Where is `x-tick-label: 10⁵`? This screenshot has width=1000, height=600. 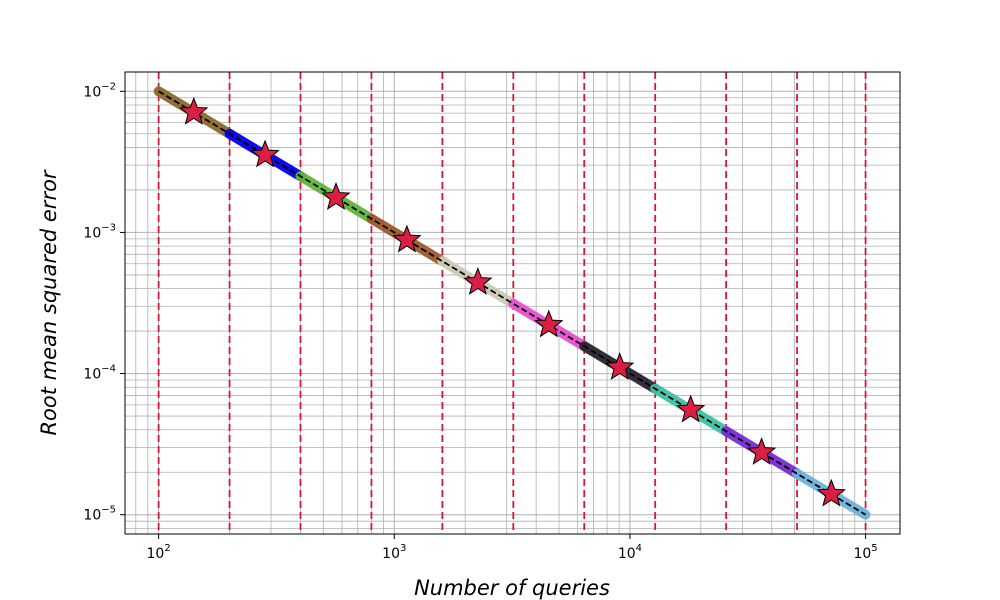 x-tick-label: 10⁵ is located at coordinates (865, 552).